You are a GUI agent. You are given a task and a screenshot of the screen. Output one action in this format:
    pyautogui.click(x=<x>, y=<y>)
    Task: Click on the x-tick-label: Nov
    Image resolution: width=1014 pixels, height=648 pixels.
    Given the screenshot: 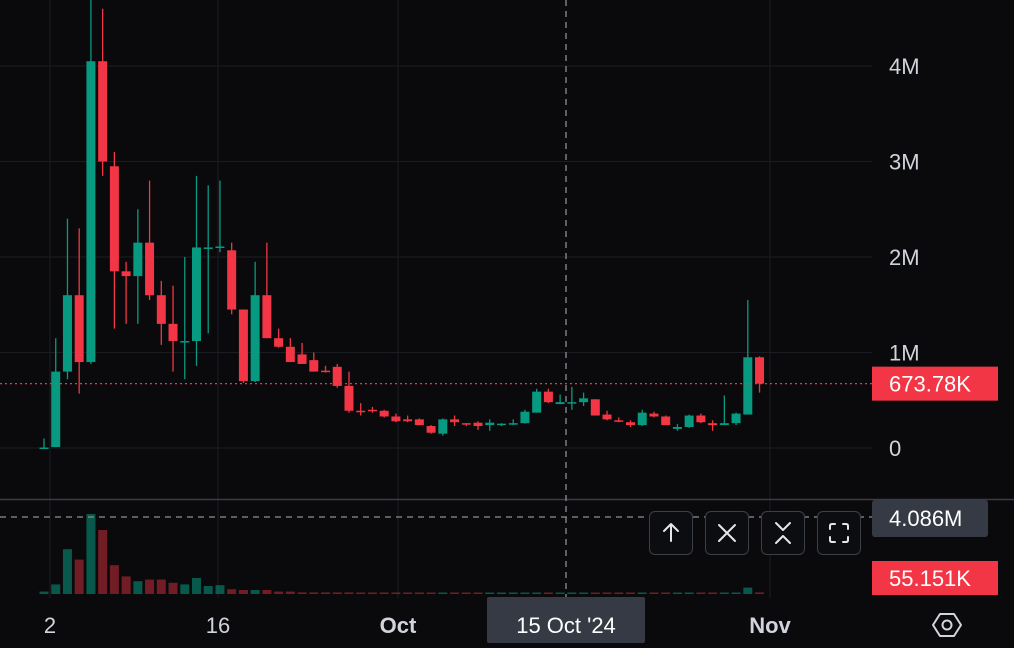 What is the action you would take?
    pyautogui.click(x=770, y=625)
    